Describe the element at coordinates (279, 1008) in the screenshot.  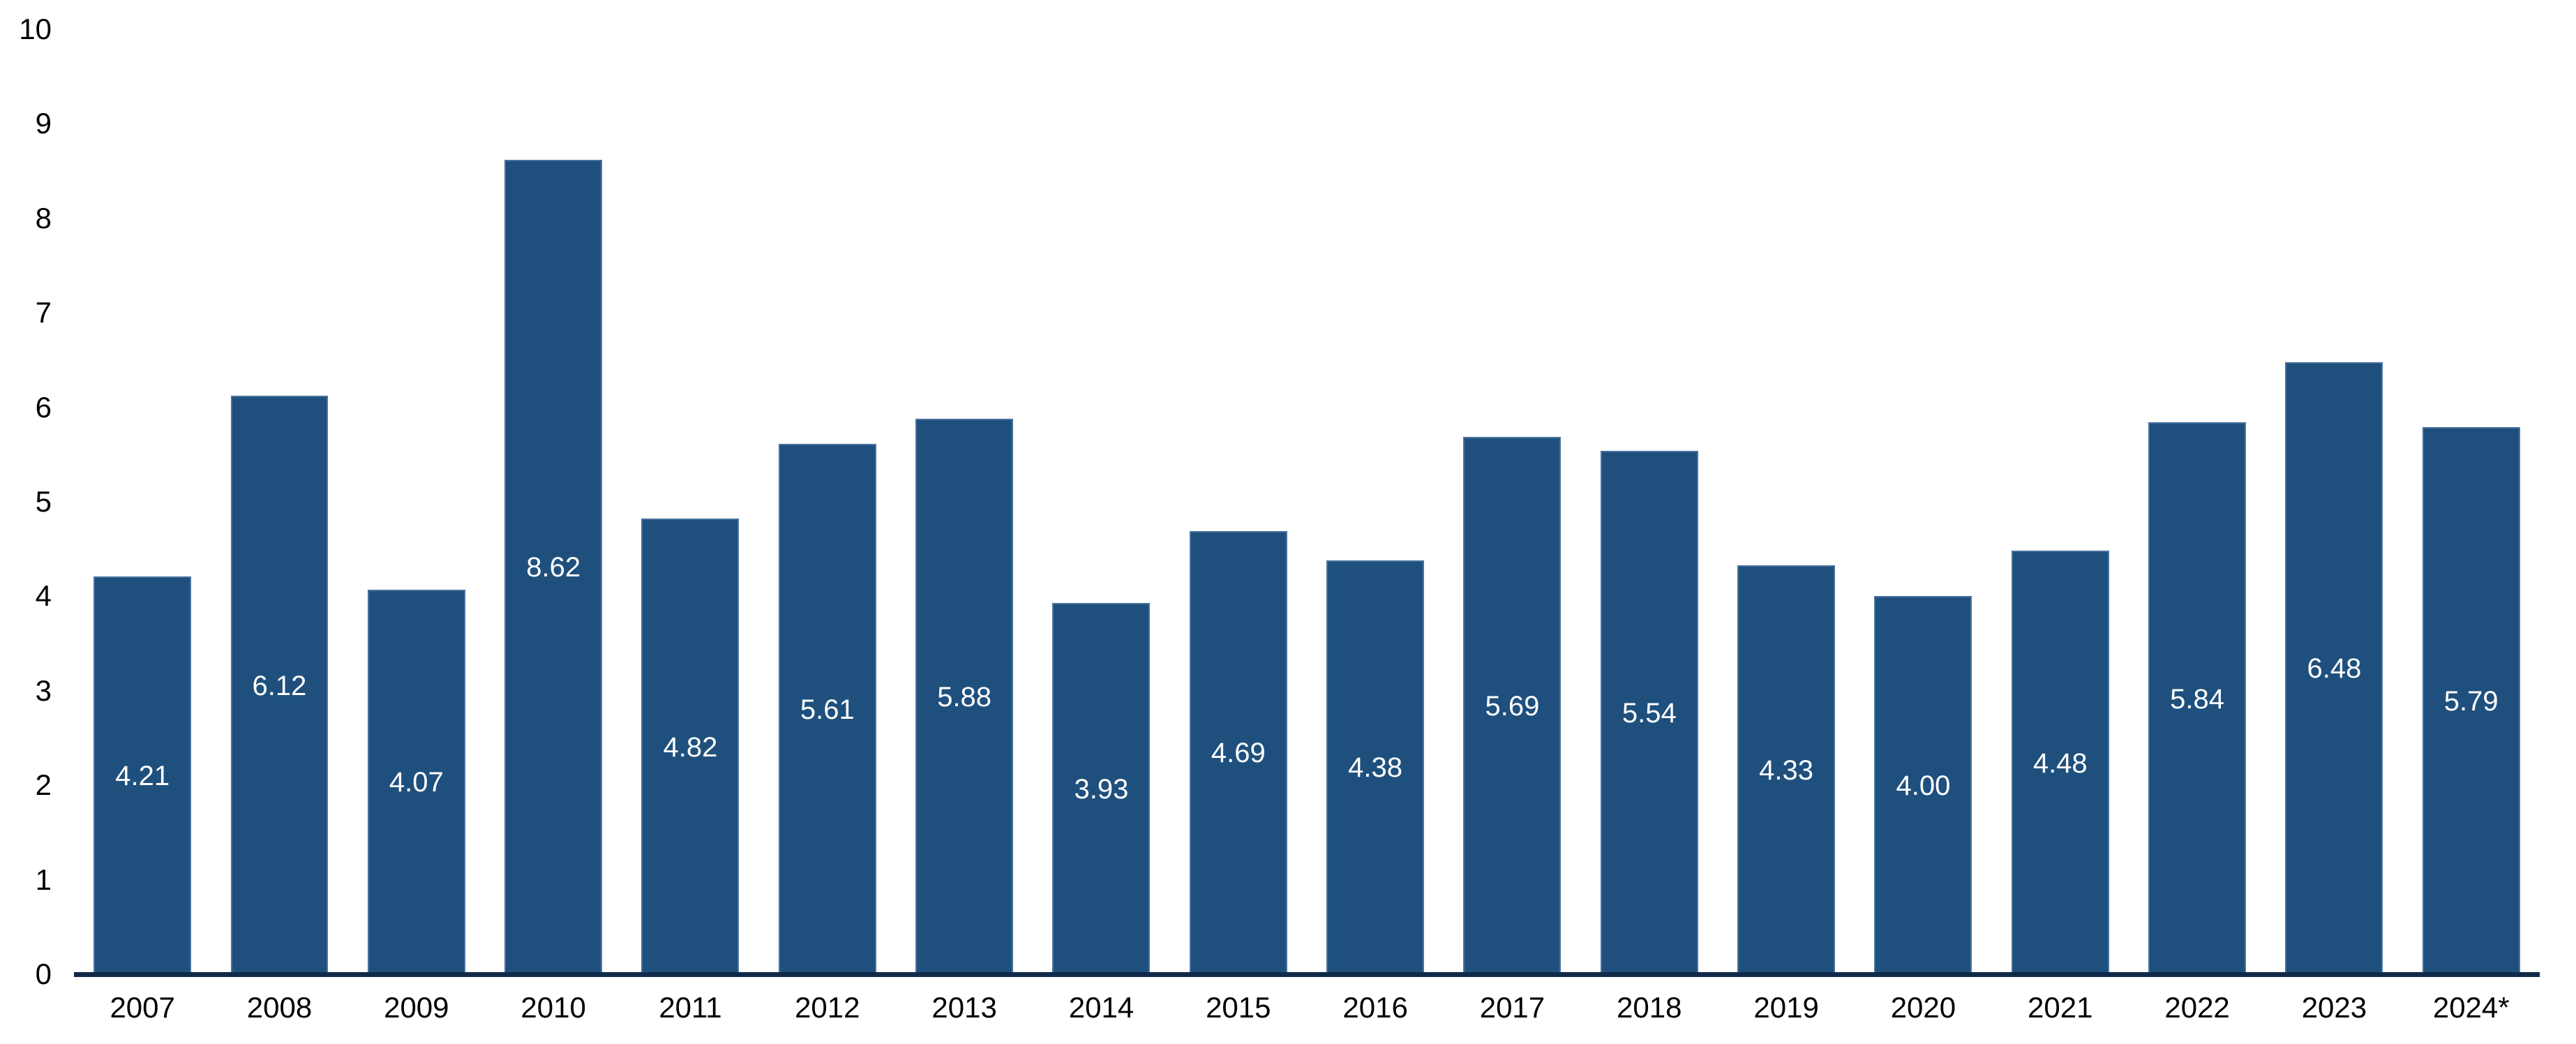
I see `x-tick-label: 2008` at that location.